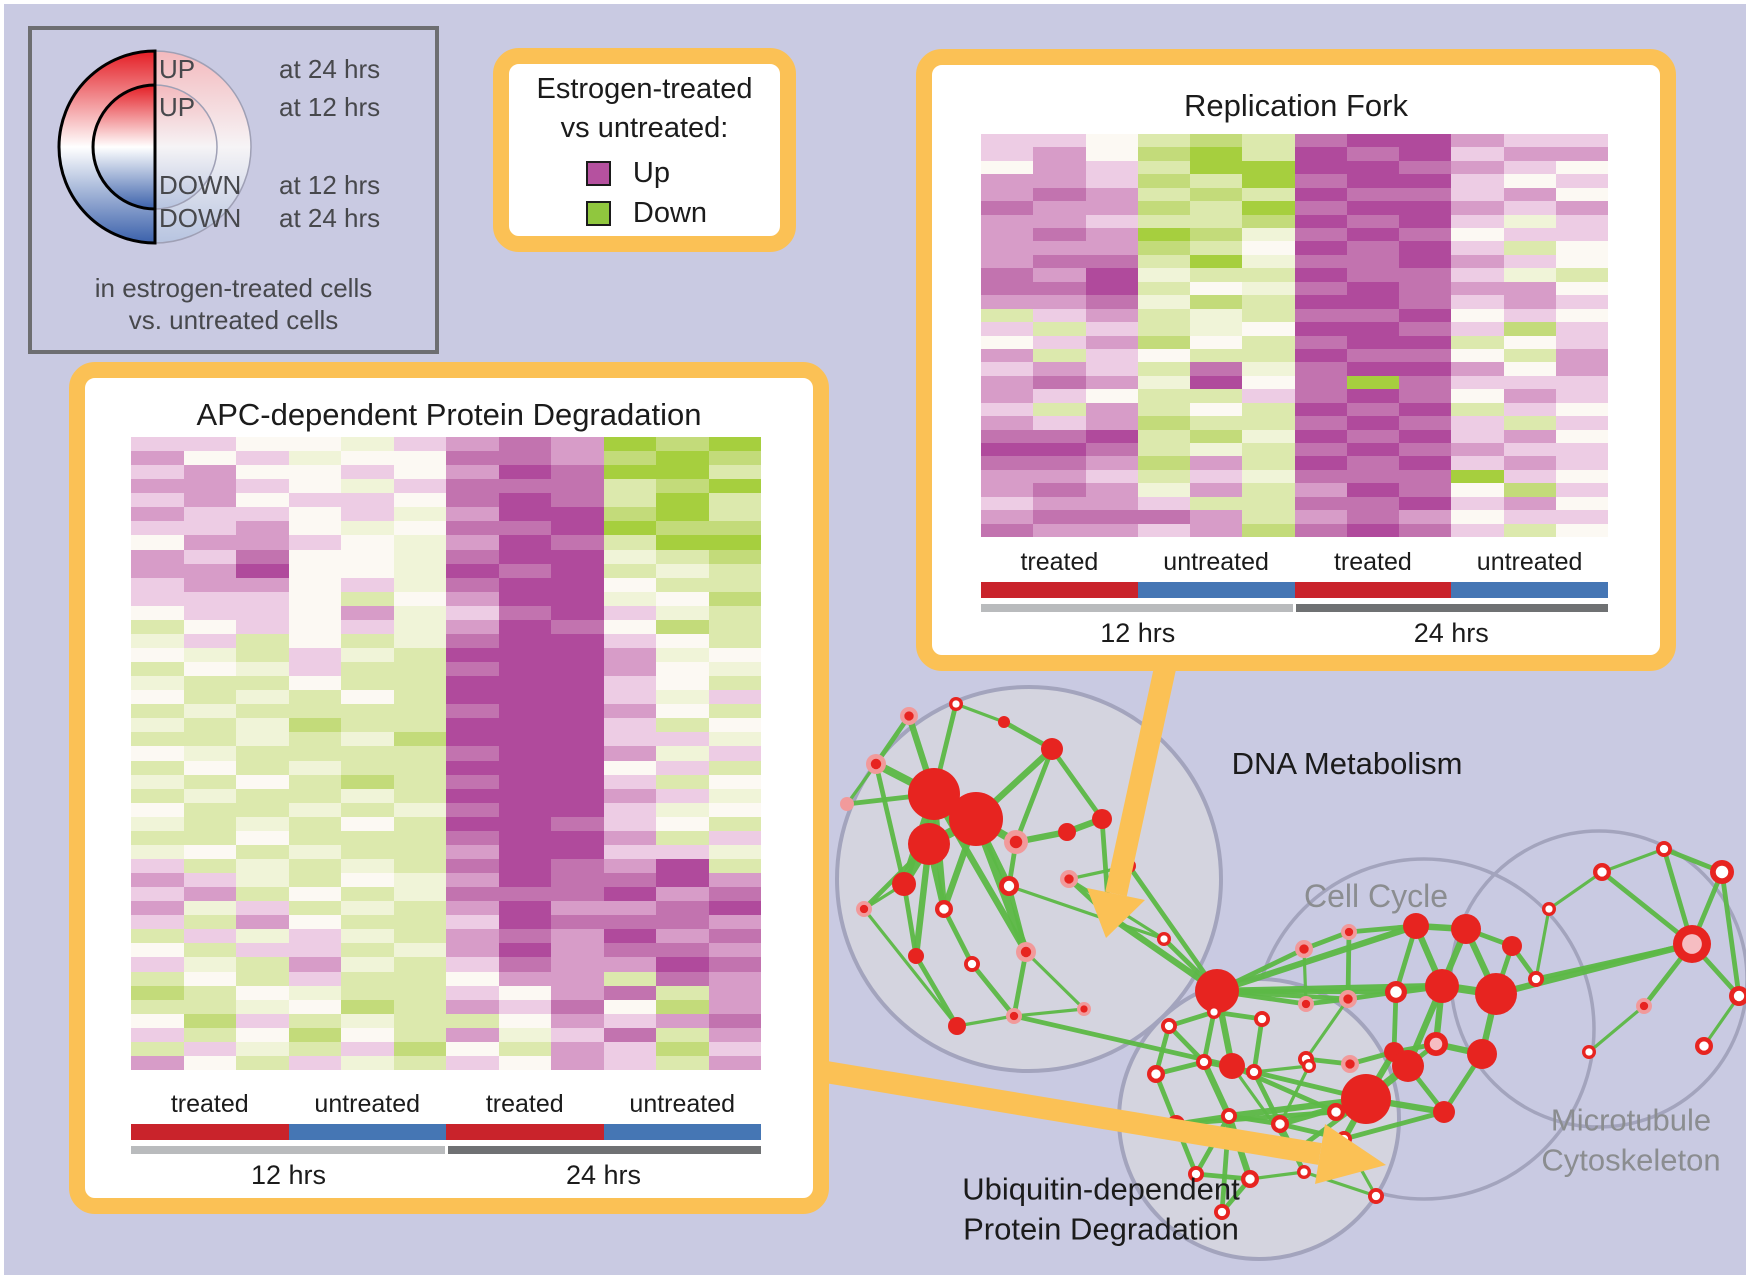 The width and height of the screenshot is (1750, 1279). What do you see at coordinates (1073, 1113) in the screenshot?
I see `arrow-apc-to-ubiquitin` at bounding box center [1073, 1113].